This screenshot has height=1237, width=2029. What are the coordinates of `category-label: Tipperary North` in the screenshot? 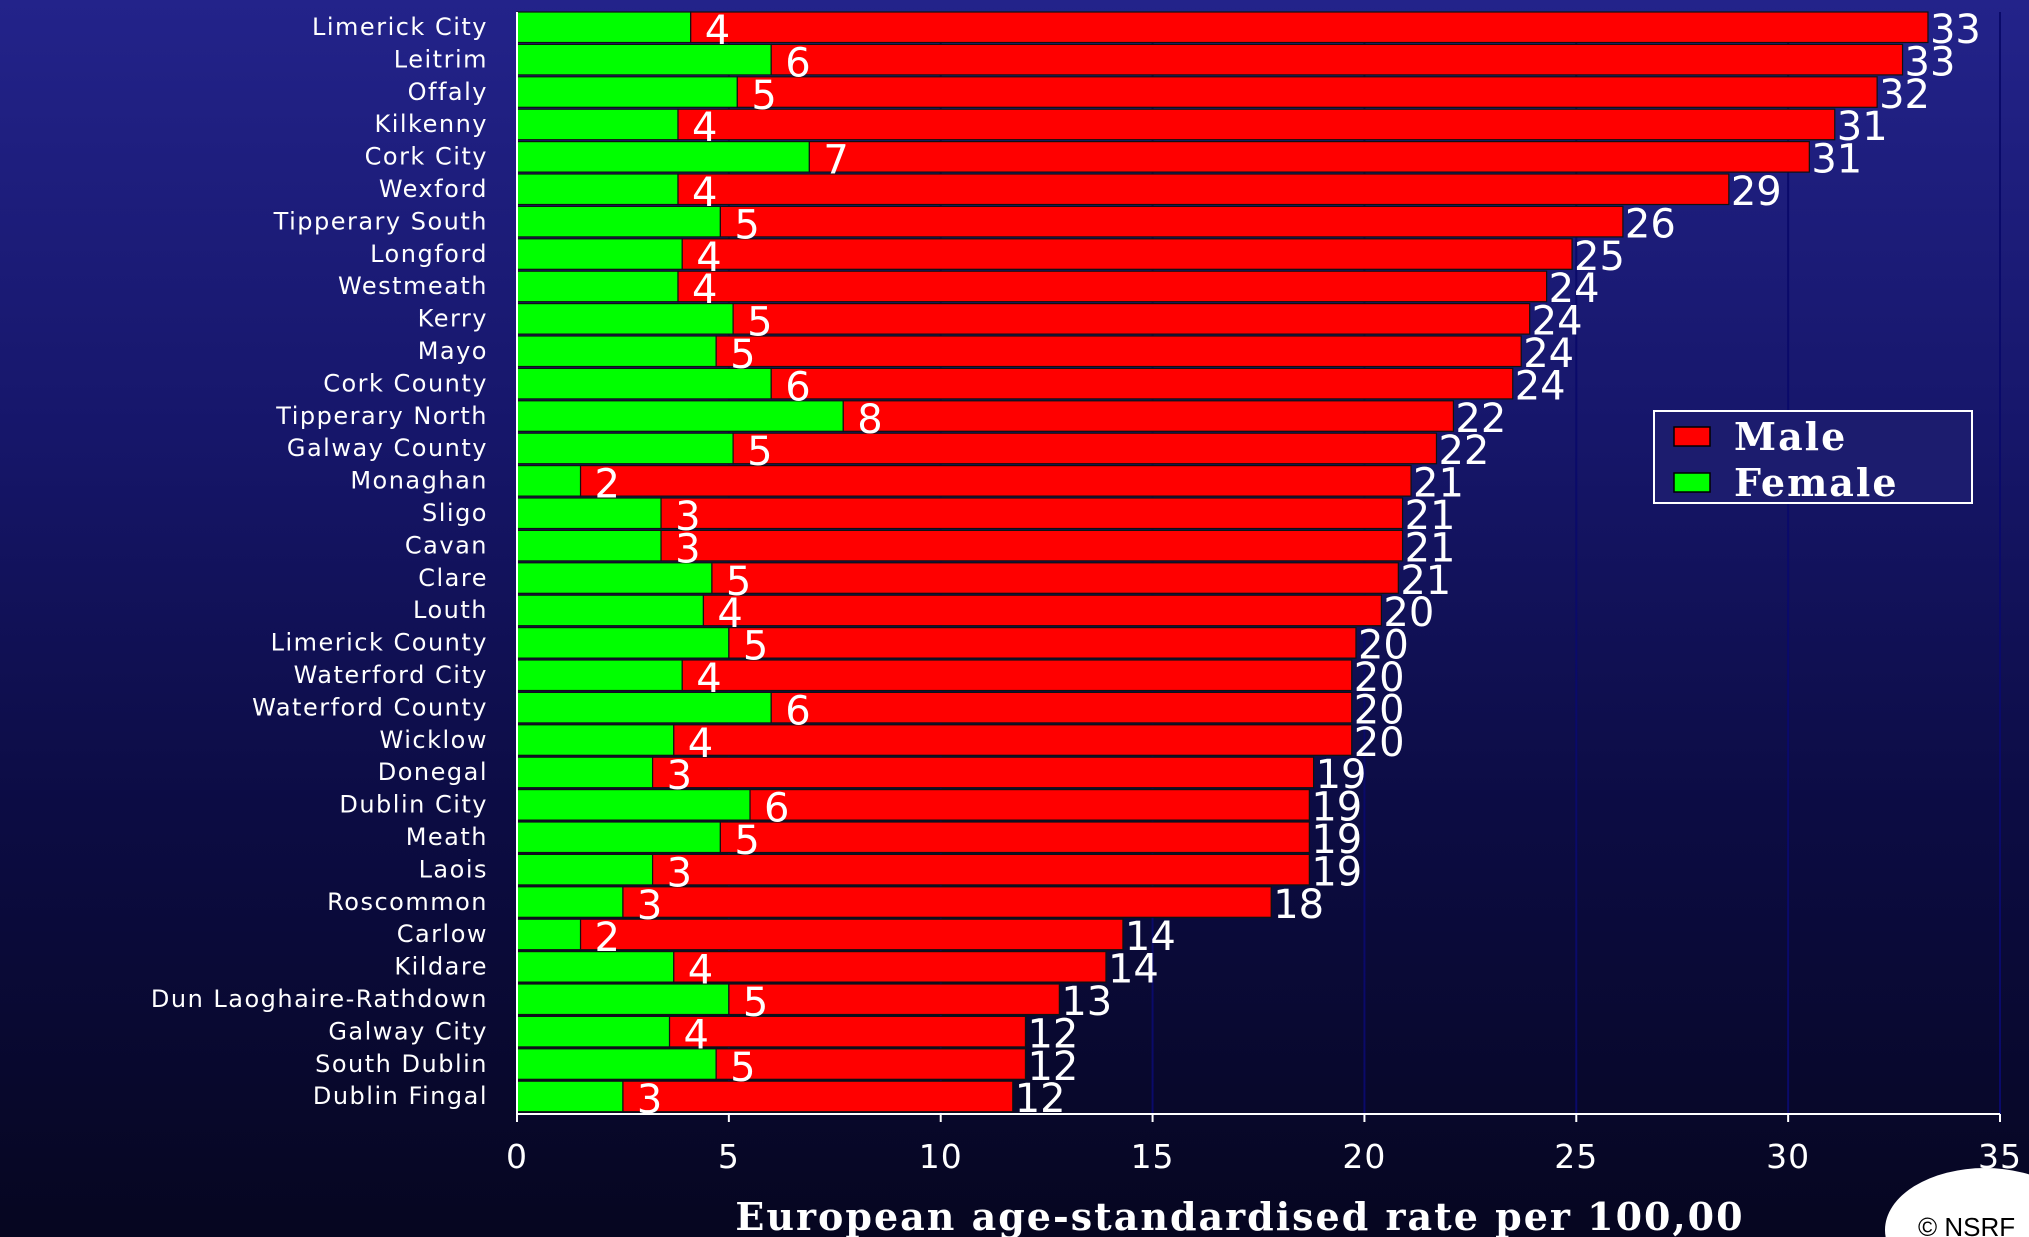 It's located at (381, 416).